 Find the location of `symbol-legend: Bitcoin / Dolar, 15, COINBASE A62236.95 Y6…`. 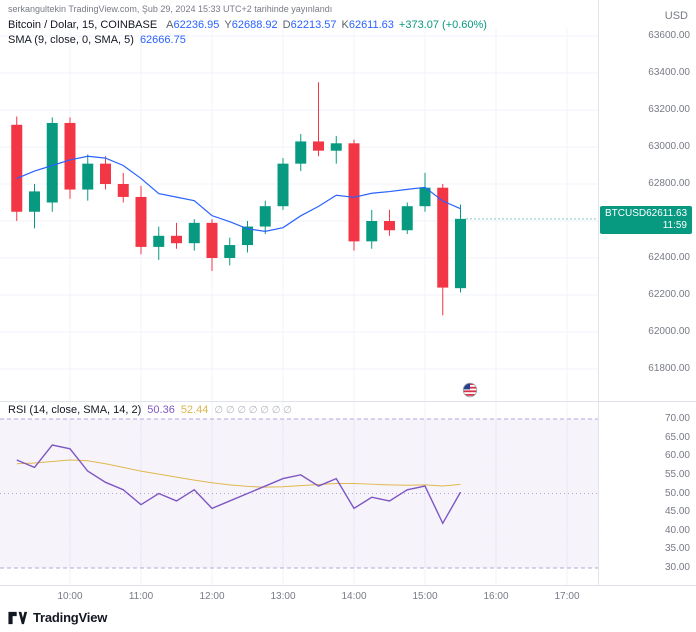

symbol-legend: Bitcoin / Dolar, 15, COINBASE A62236.95 Y6… is located at coordinates (247, 25).